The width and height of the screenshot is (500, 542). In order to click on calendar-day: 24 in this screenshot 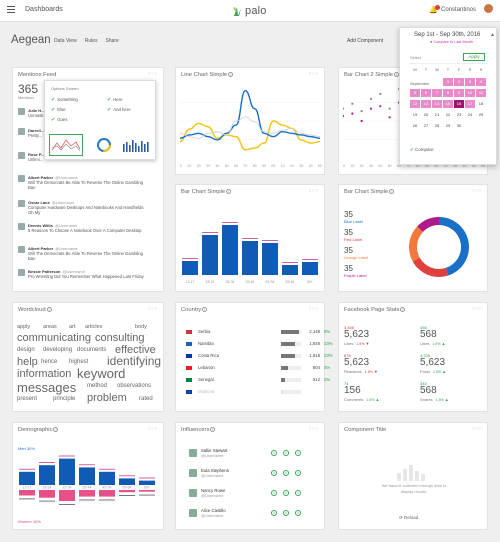, I will do `click(470, 114)`.